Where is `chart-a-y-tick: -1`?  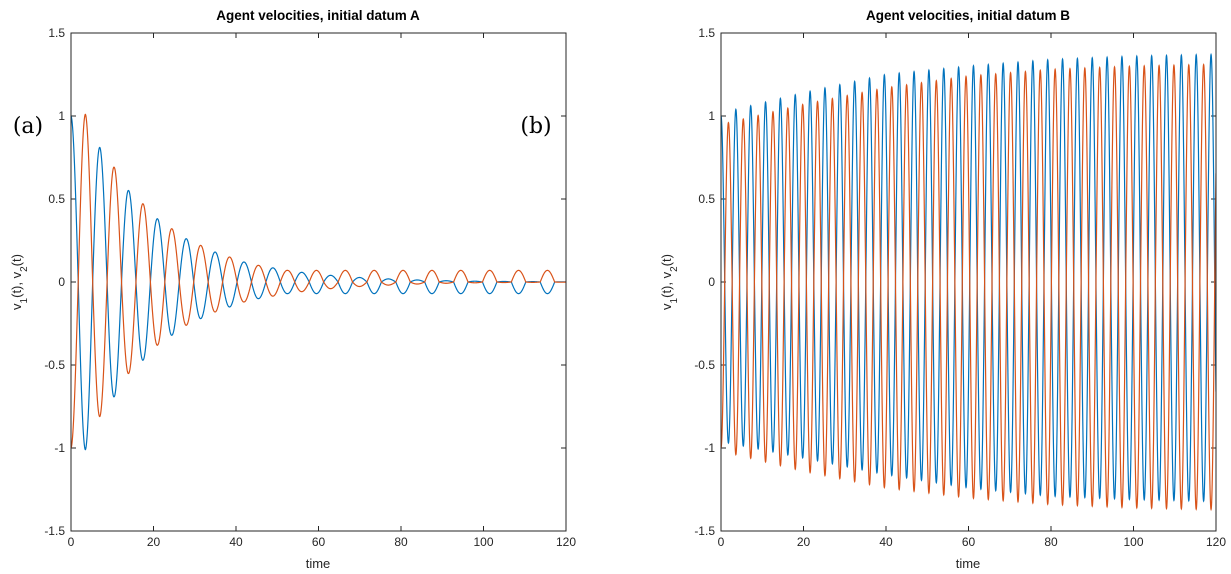 chart-a-y-tick: -1 is located at coordinates (310, 448).